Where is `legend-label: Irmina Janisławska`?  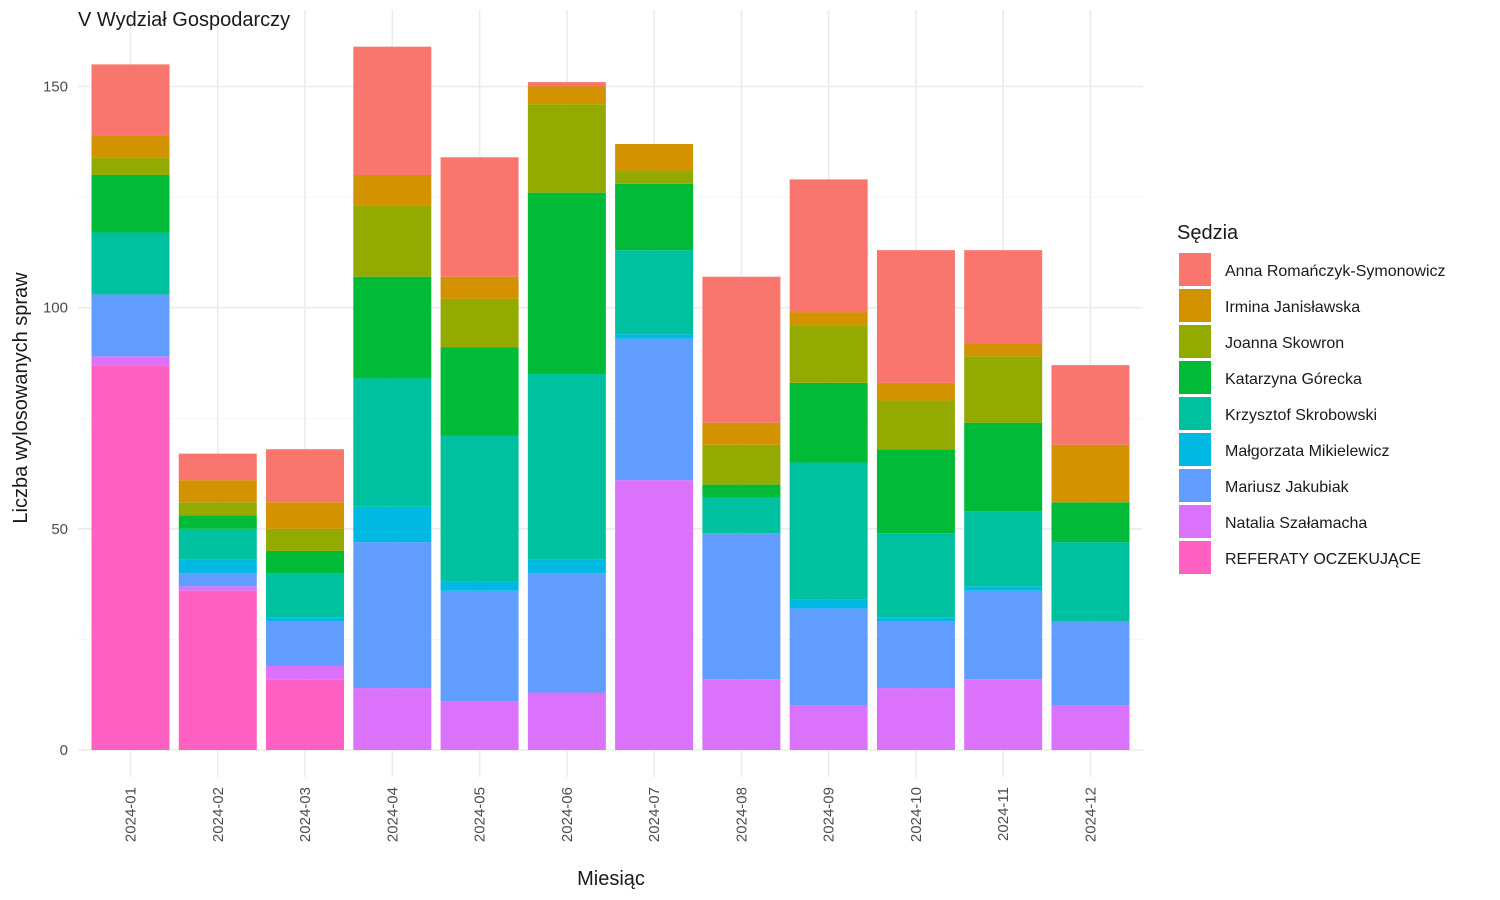
legend-label: Irmina Janisławska is located at coordinates (1292, 307).